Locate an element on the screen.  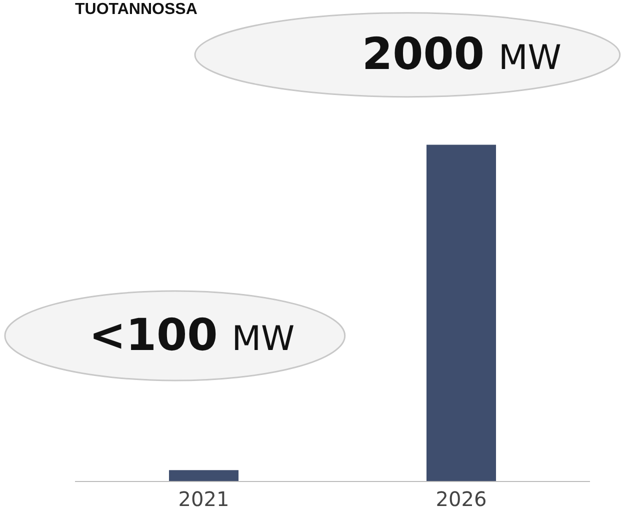
chart-title: TUOTANNOSSA is located at coordinates (136, 9).